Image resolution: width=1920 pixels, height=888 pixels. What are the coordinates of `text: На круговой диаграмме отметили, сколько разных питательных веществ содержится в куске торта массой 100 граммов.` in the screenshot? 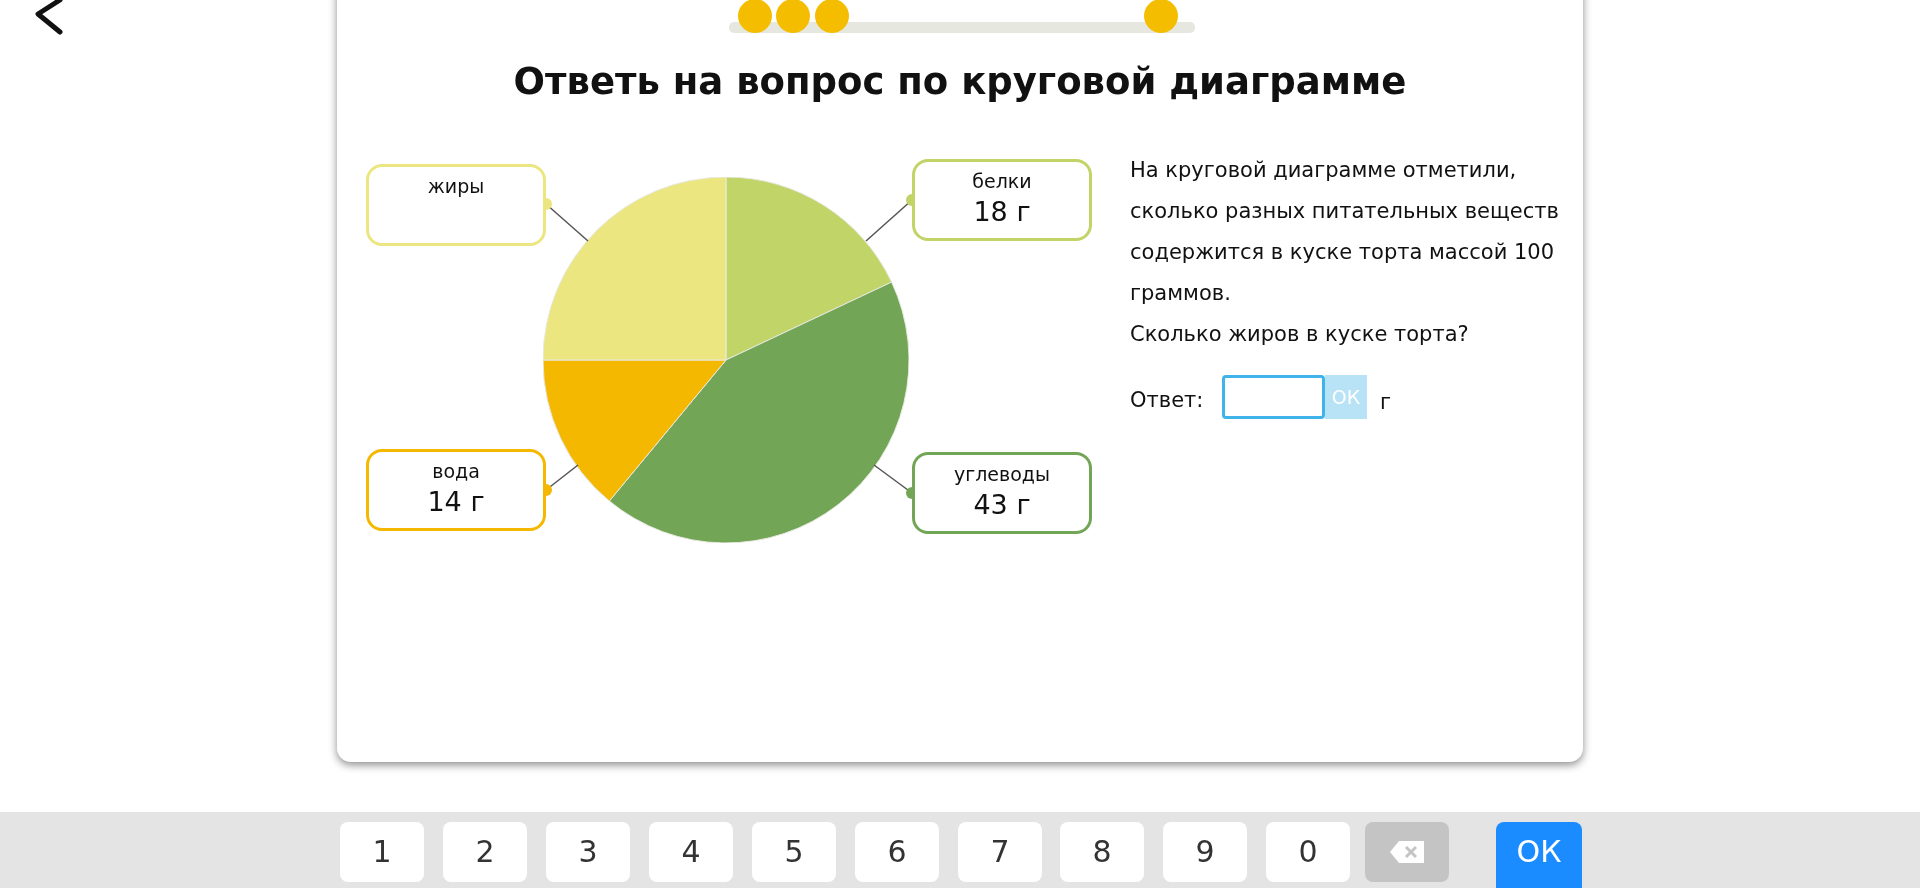 It's located at (1345, 232).